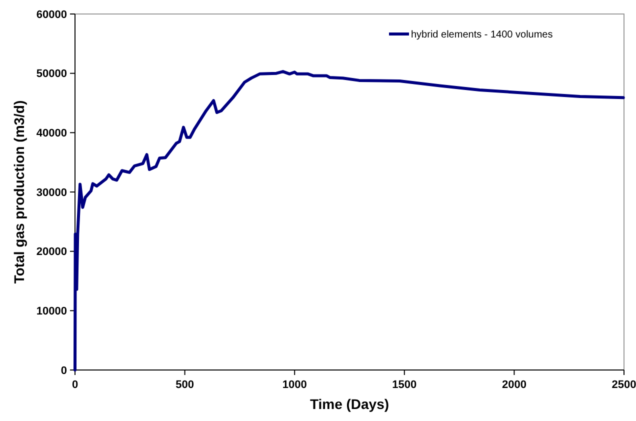 The image size is (636, 421). What do you see at coordinates (514, 385) in the screenshot?
I see `x-tick-label: 2000` at bounding box center [514, 385].